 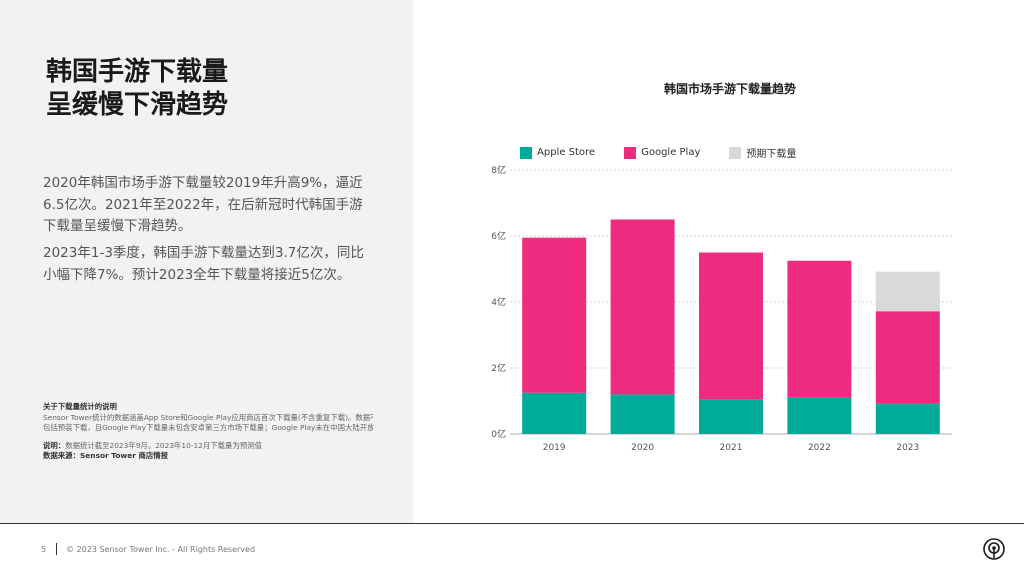 I want to click on legend-item: Google Play, so click(x=662, y=152).